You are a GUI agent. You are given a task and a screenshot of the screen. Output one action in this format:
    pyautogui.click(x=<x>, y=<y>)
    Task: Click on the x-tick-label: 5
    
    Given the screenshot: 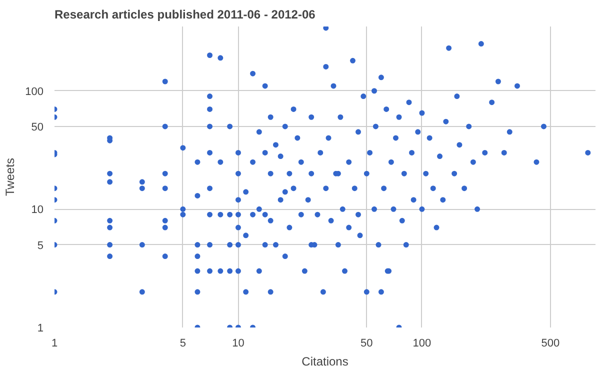 What is the action you would take?
    pyautogui.click(x=183, y=344)
    